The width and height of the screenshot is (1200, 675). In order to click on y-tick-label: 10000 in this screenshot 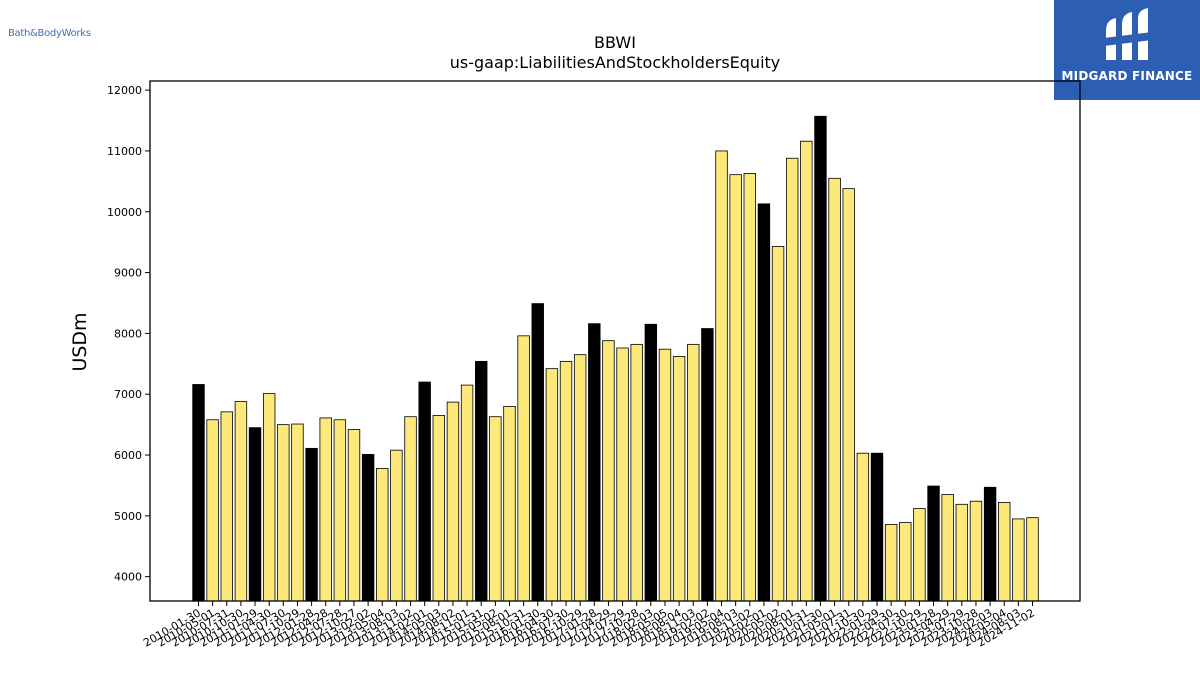, I will do `click(124, 212)`.